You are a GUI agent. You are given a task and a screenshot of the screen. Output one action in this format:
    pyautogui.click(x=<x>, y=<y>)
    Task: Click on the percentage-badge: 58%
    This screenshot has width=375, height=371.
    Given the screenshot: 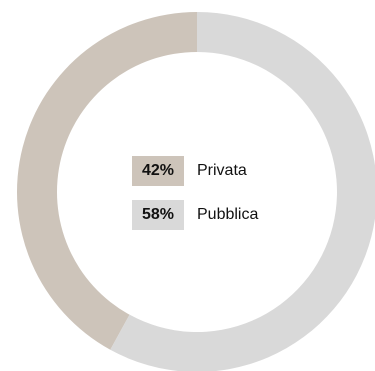 What is the action you would take?
    pyautogui.click(x=158, y=215)
    